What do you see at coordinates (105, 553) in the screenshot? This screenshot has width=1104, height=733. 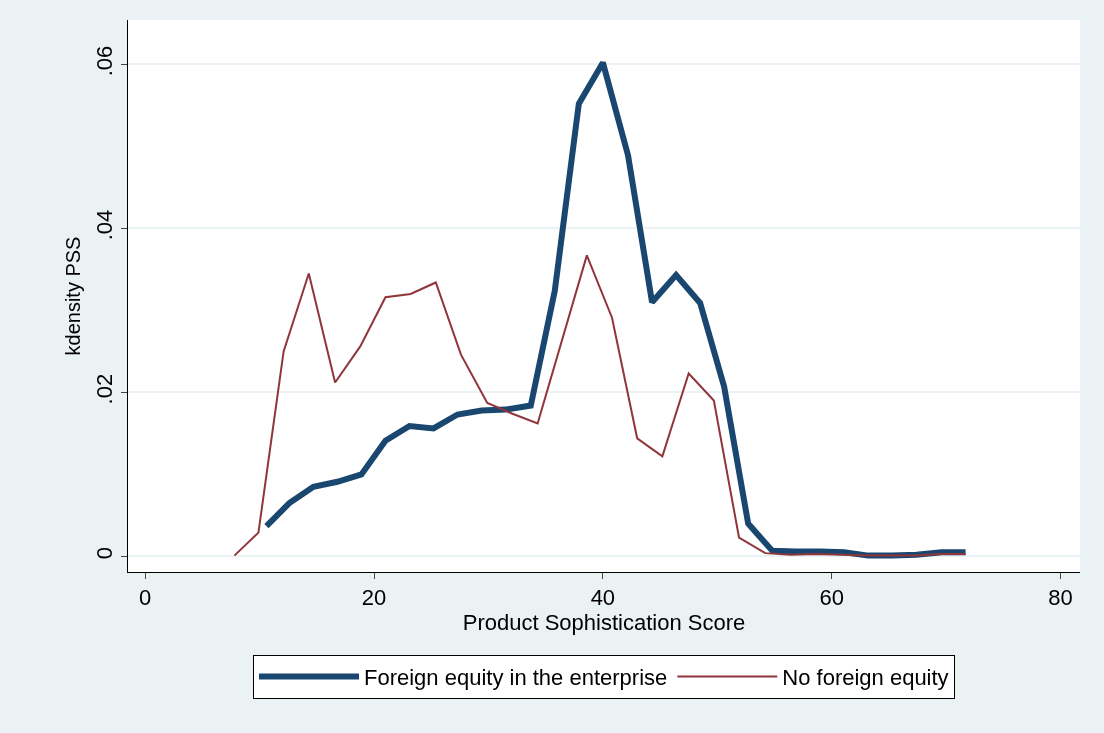 I see `y-tick-label: 0` at bounding box center [105, 553].